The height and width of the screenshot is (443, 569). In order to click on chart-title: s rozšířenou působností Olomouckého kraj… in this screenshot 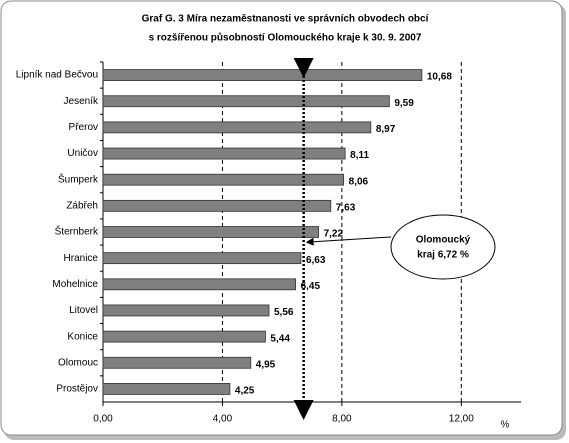, I will do `click(285, 38)`.